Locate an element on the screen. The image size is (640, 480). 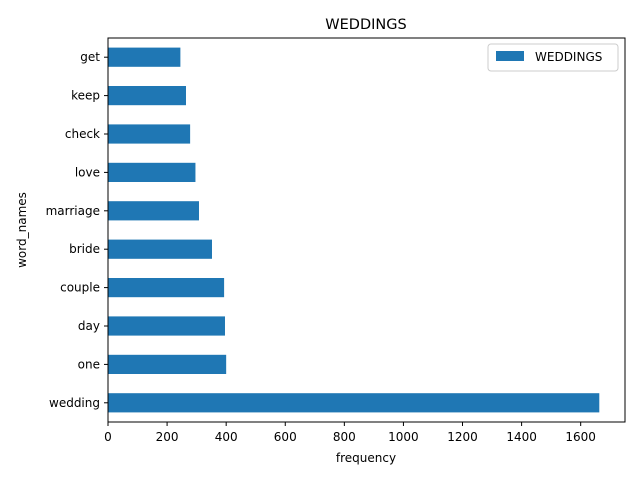
legend-box is located at coordinates (553, 57).